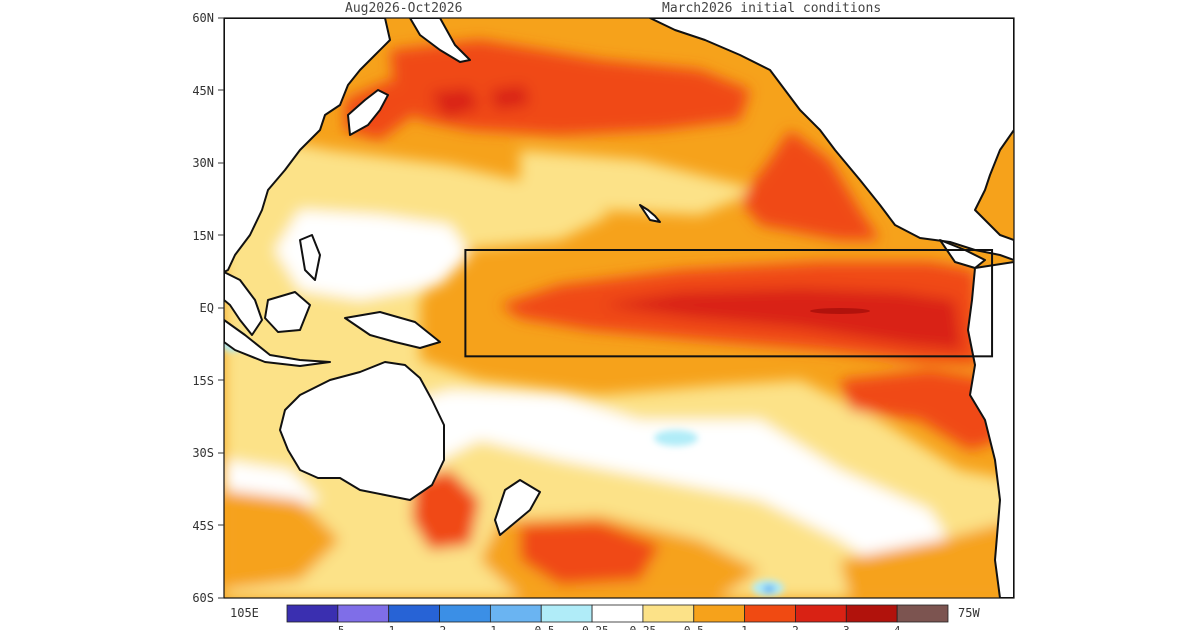  What do you see at coordinates (480, 101) in the screenshot?
I see `zone-darkred-north` at bounding box center [480, 101].